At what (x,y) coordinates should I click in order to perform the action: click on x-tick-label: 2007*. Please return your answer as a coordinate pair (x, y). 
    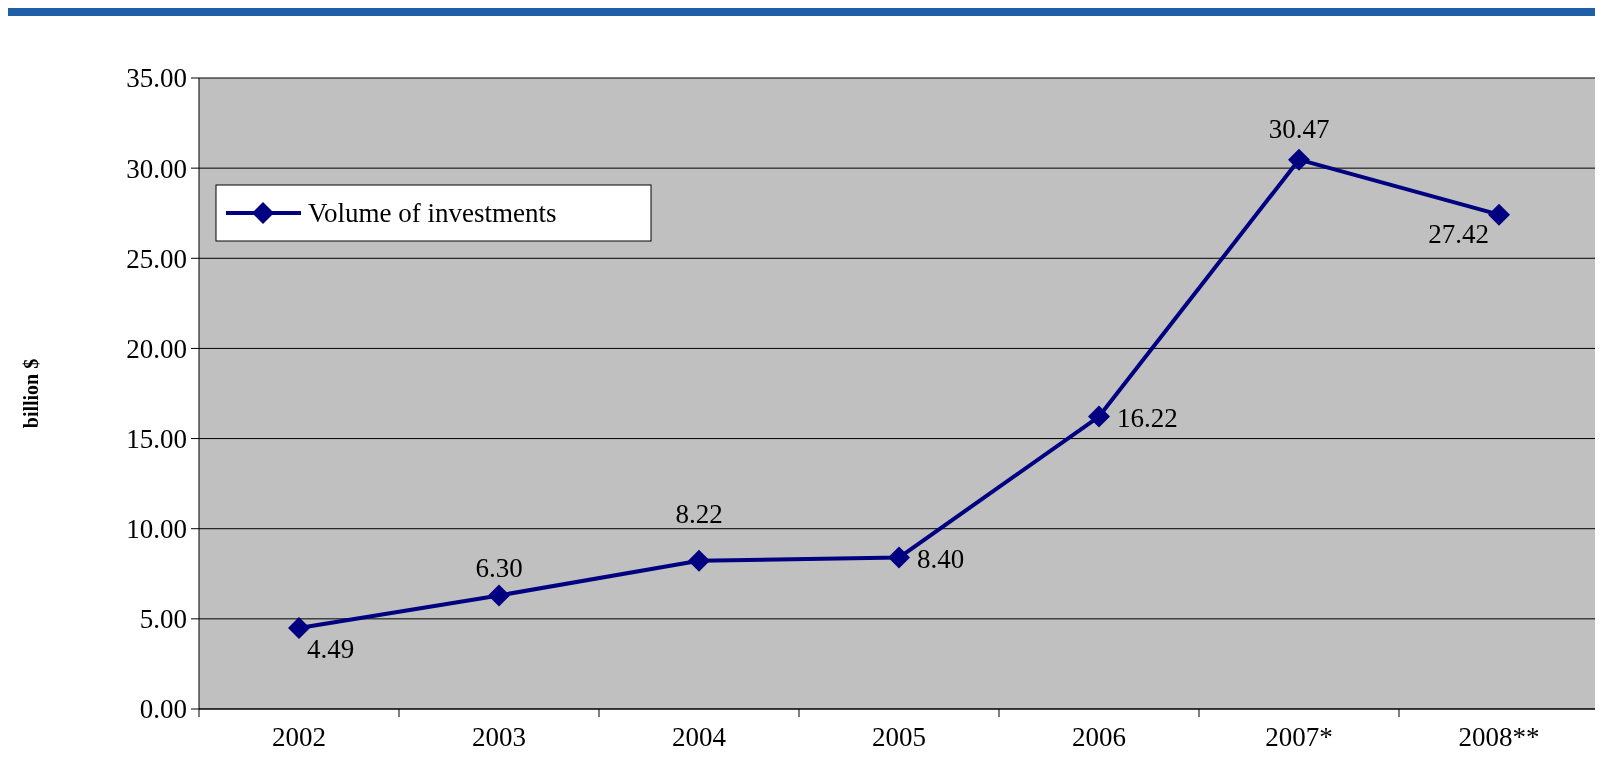
    Looking at the image, I should click on (1299, 737).